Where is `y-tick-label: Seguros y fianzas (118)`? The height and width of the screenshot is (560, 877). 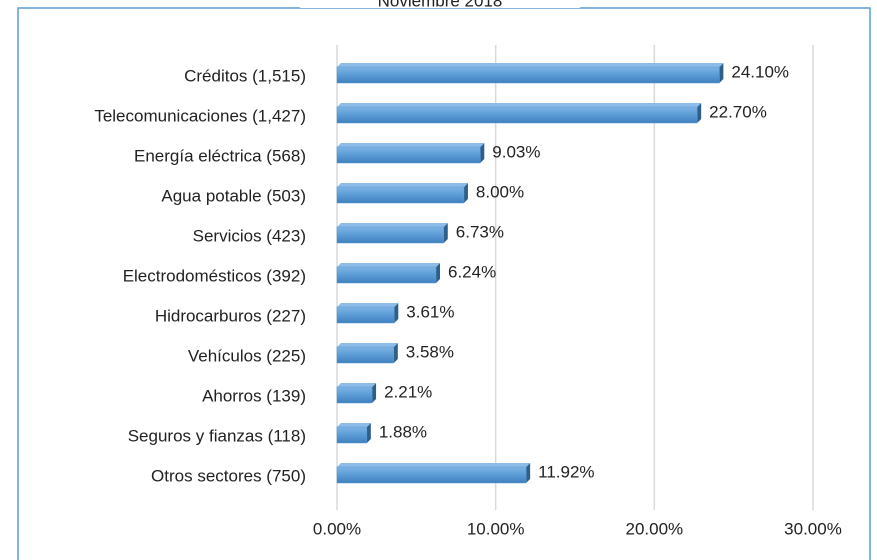
y-tick-label: Seguros y fianzas (118) is located at coordinates (217, 435).